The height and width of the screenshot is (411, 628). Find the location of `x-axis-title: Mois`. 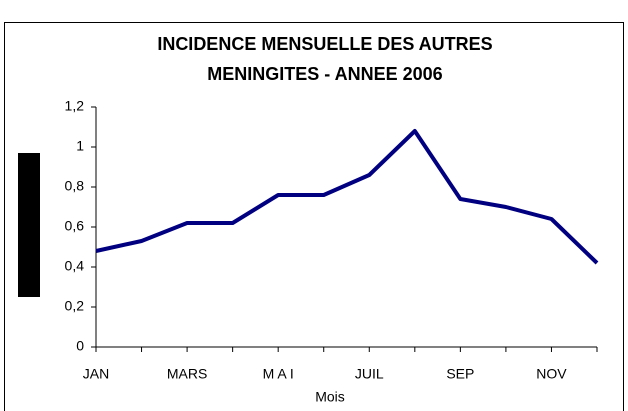

x-axis-title: Mois is located at coordinates (330, 397).